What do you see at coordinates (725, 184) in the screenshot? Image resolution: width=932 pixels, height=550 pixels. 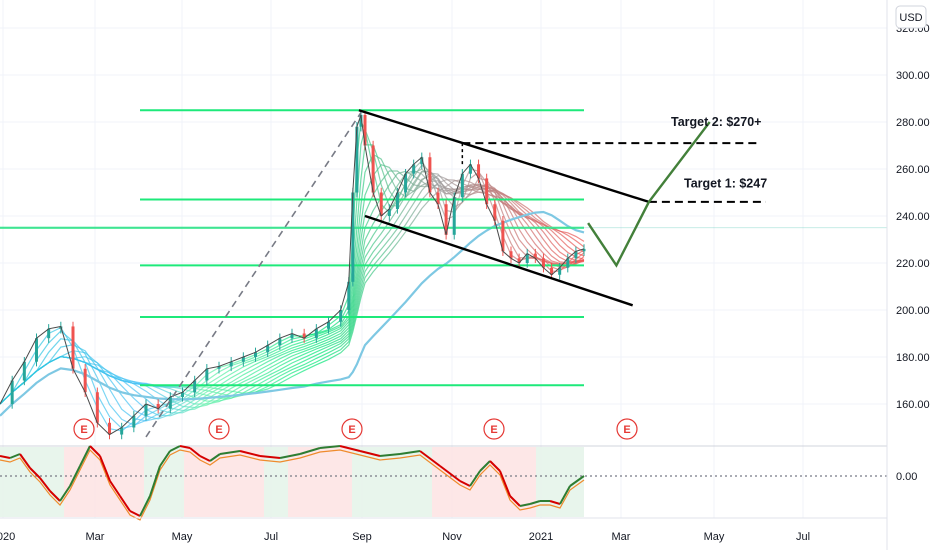 I see `target-1-label: Target 1: $247` at bounding box center [725, 184].